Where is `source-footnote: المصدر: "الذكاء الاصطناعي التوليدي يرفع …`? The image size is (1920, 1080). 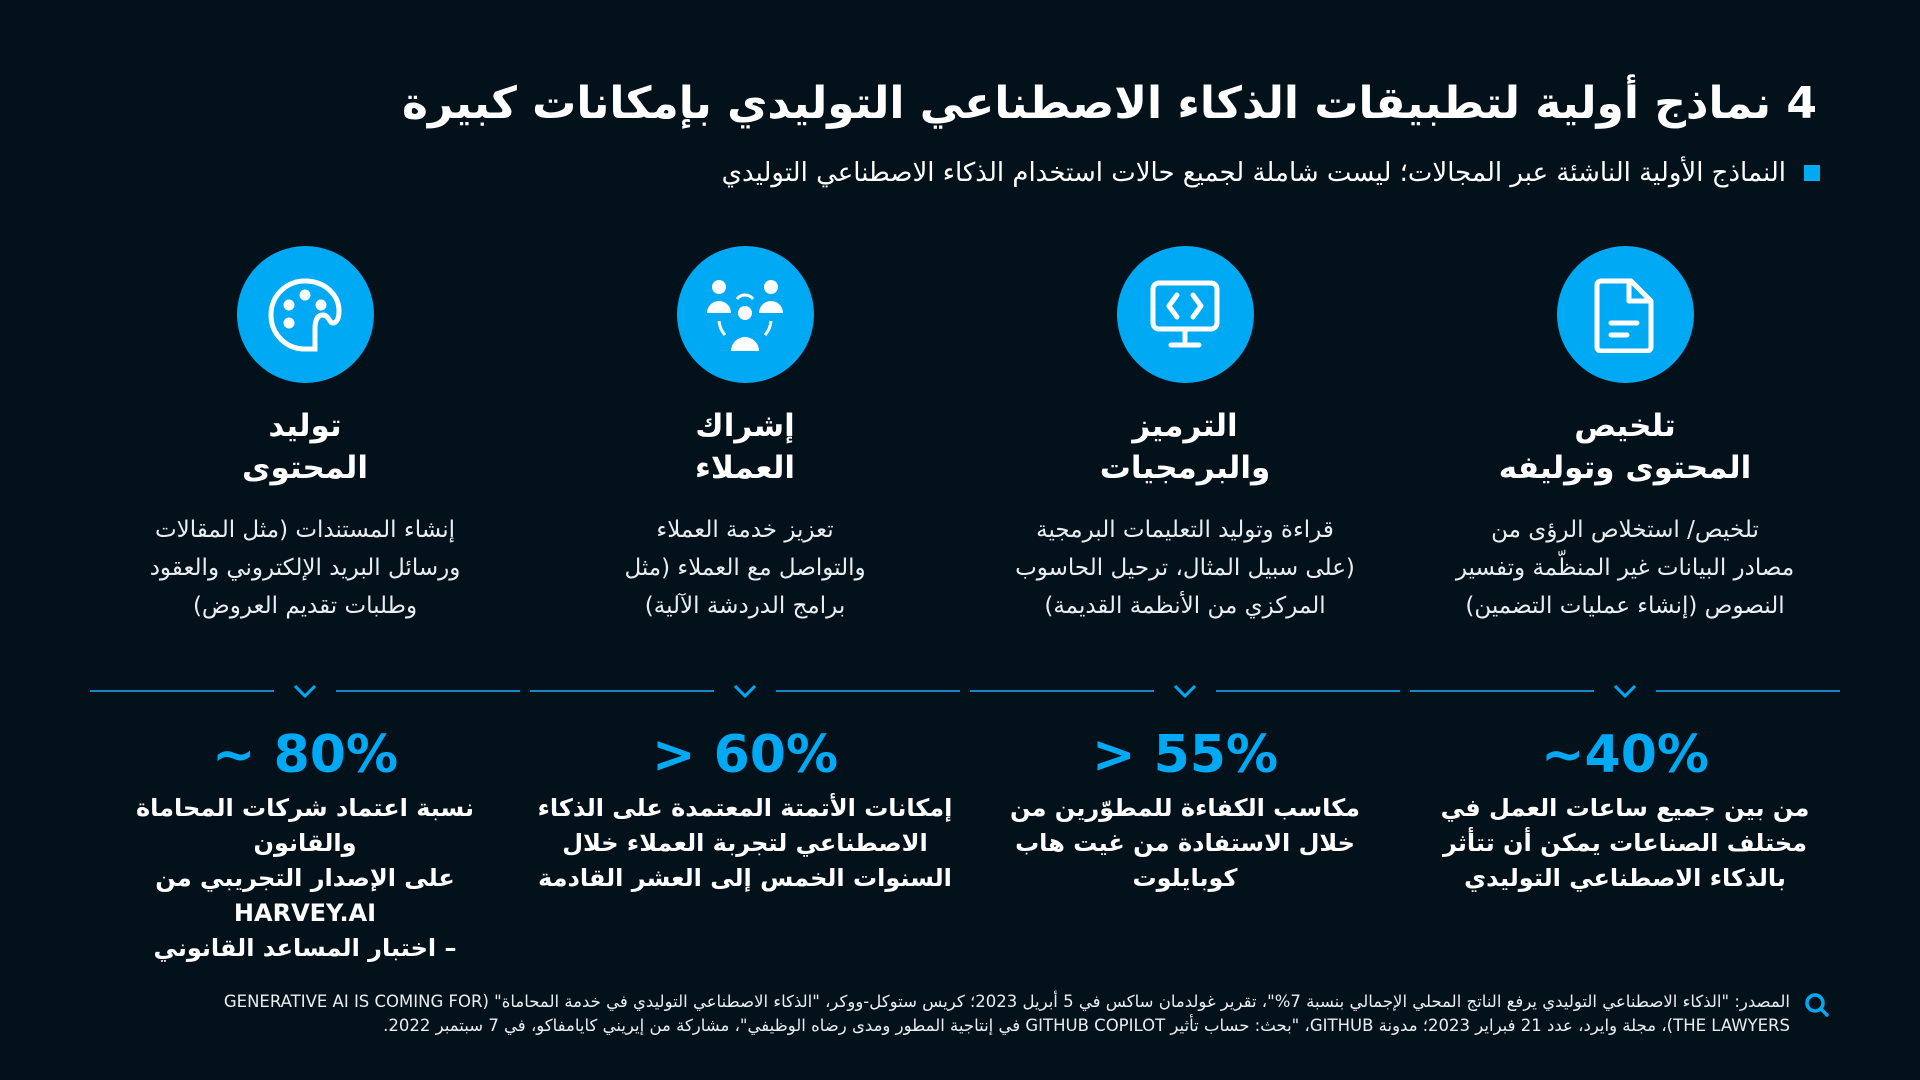 source-footnote: المصدر: "الذكاء الاصطناعي التوليدي يرفع … is located at coordinates (940, 1014).